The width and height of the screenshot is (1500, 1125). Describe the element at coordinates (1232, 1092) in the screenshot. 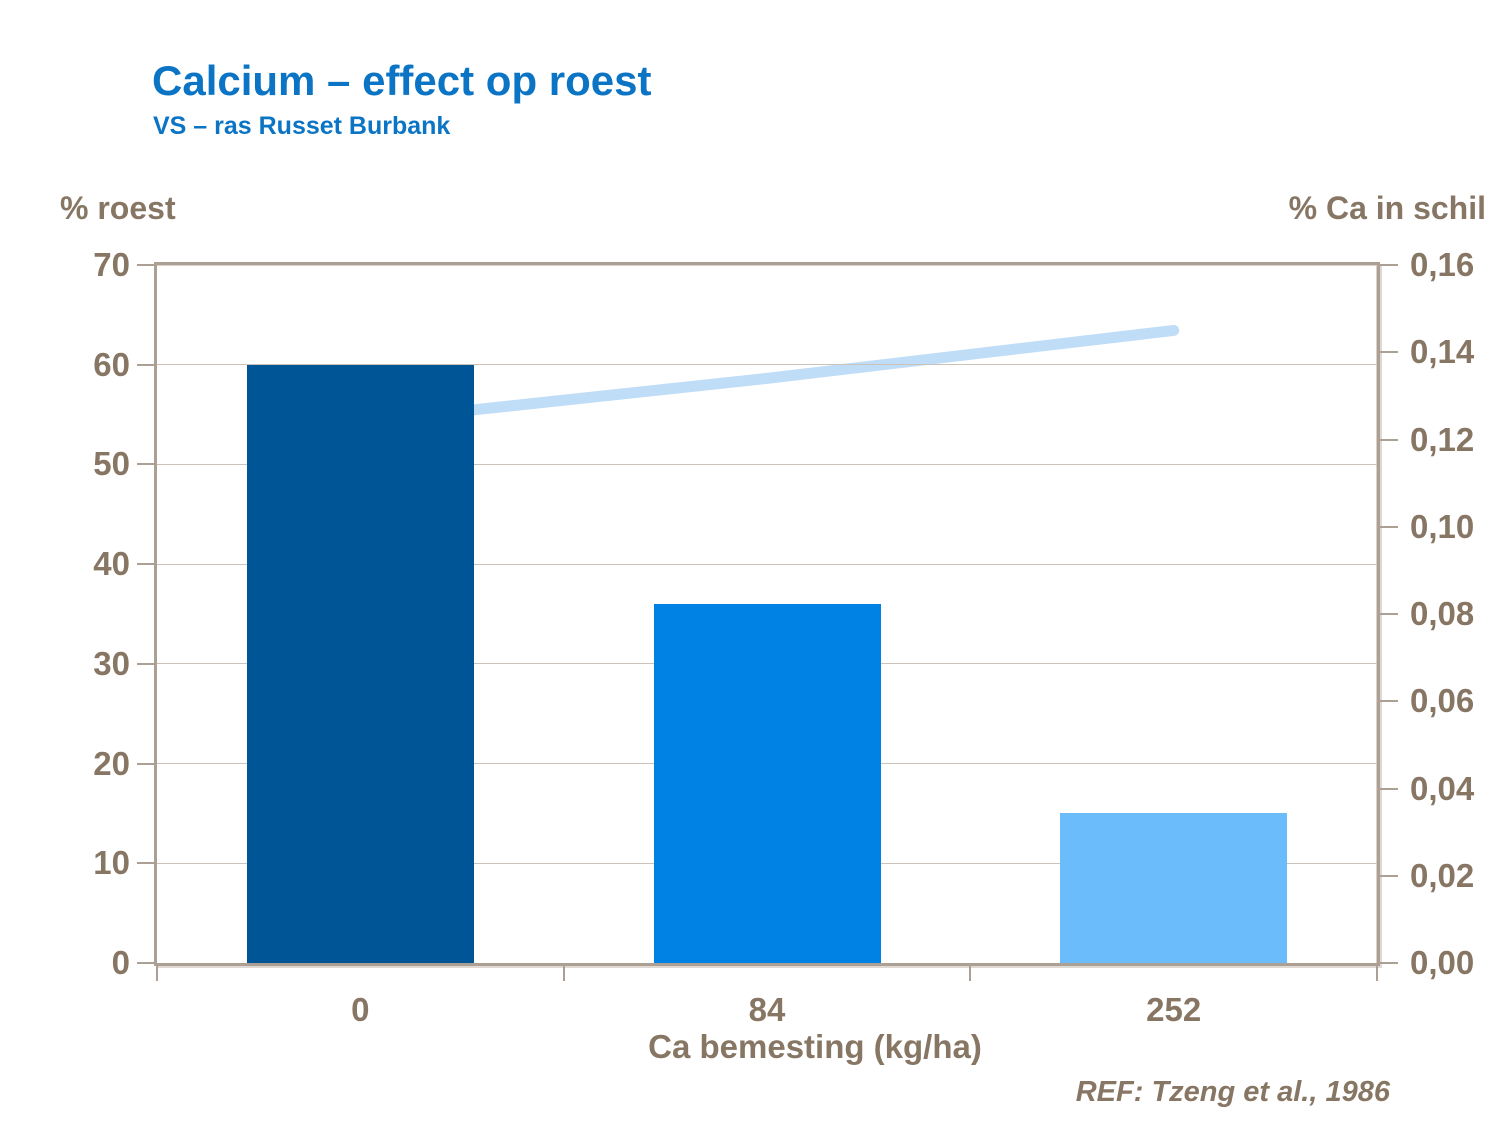

I see `reference-text: REF: Tzeng et al., 1986` at that location.